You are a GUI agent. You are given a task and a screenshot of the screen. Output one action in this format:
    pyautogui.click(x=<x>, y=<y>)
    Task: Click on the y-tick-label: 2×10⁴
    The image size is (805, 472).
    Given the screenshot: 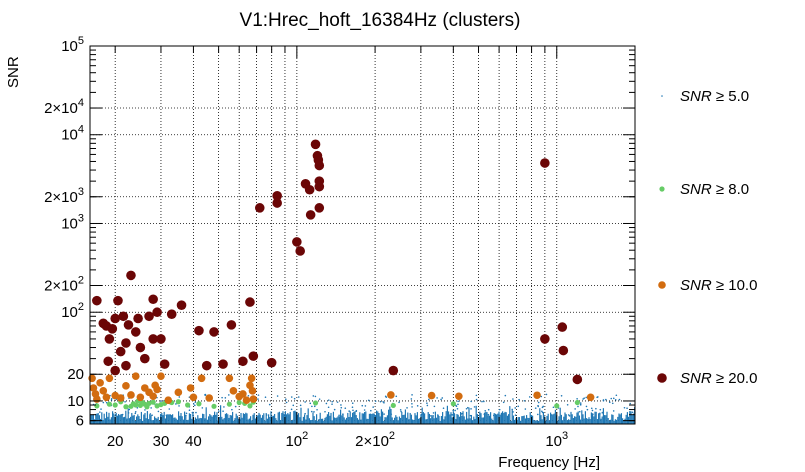 What is the action you would take?
    pyautogui.click(x=64, y=107)
    